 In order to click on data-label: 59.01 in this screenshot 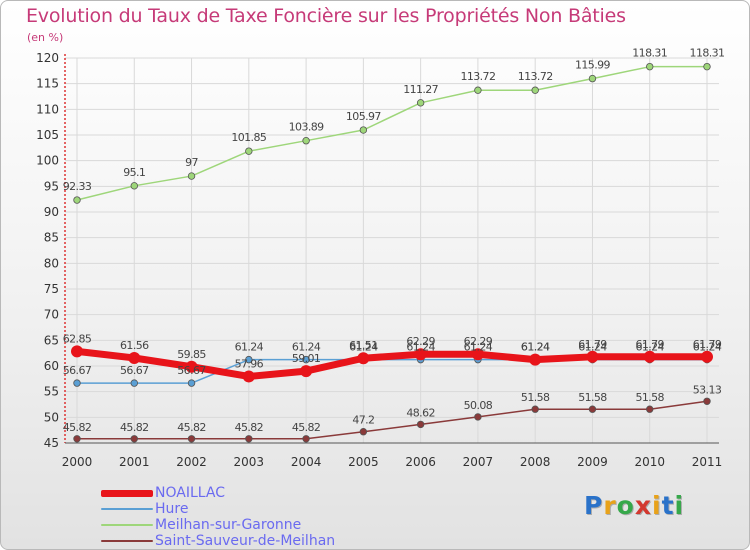, I will do `click(306, 358)`.